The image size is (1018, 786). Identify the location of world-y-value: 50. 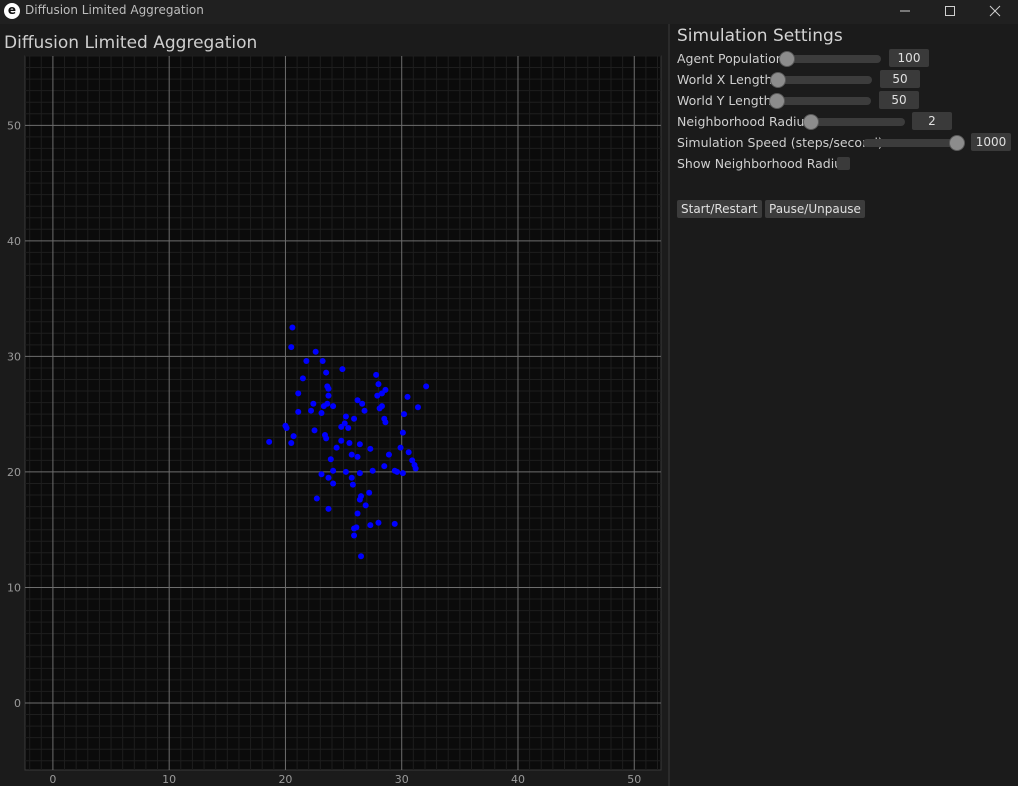
(899, 100).